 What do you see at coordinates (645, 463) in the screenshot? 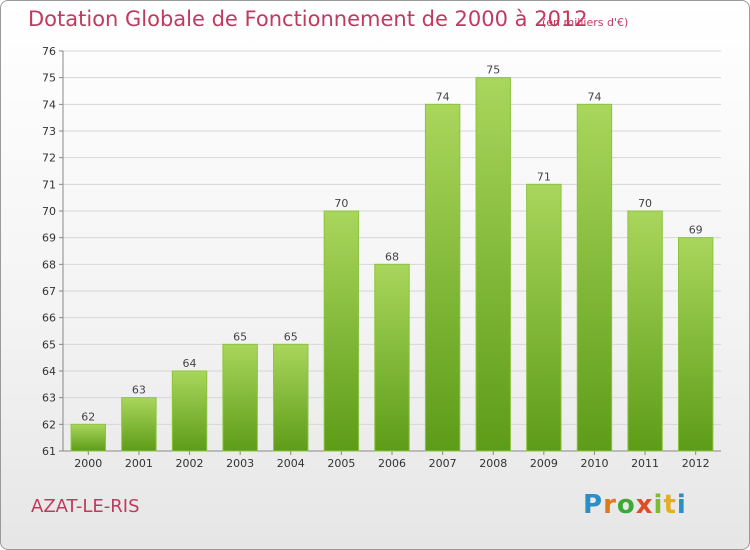
I see `x-tick-label: 2011` at bounding box center [645, 463].